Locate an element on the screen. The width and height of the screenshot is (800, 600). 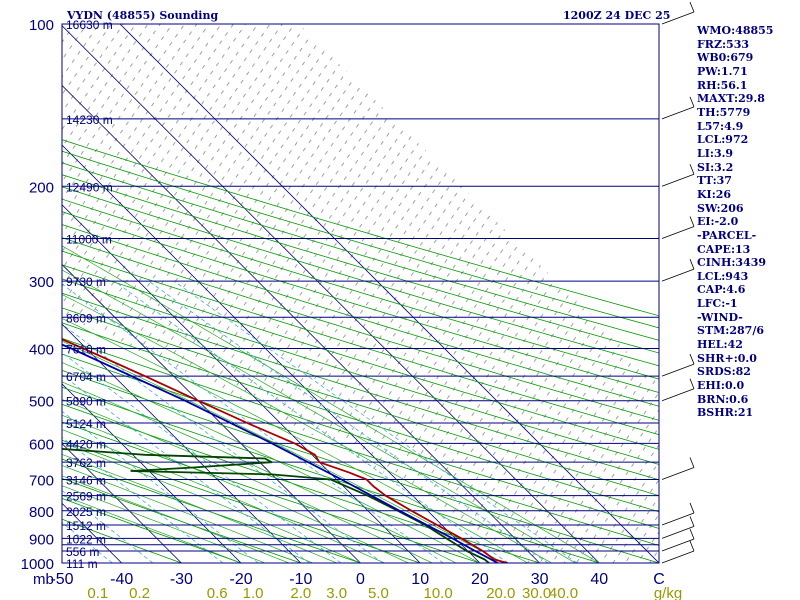
height-label: 2569 m is located at coordinates (86, 497).